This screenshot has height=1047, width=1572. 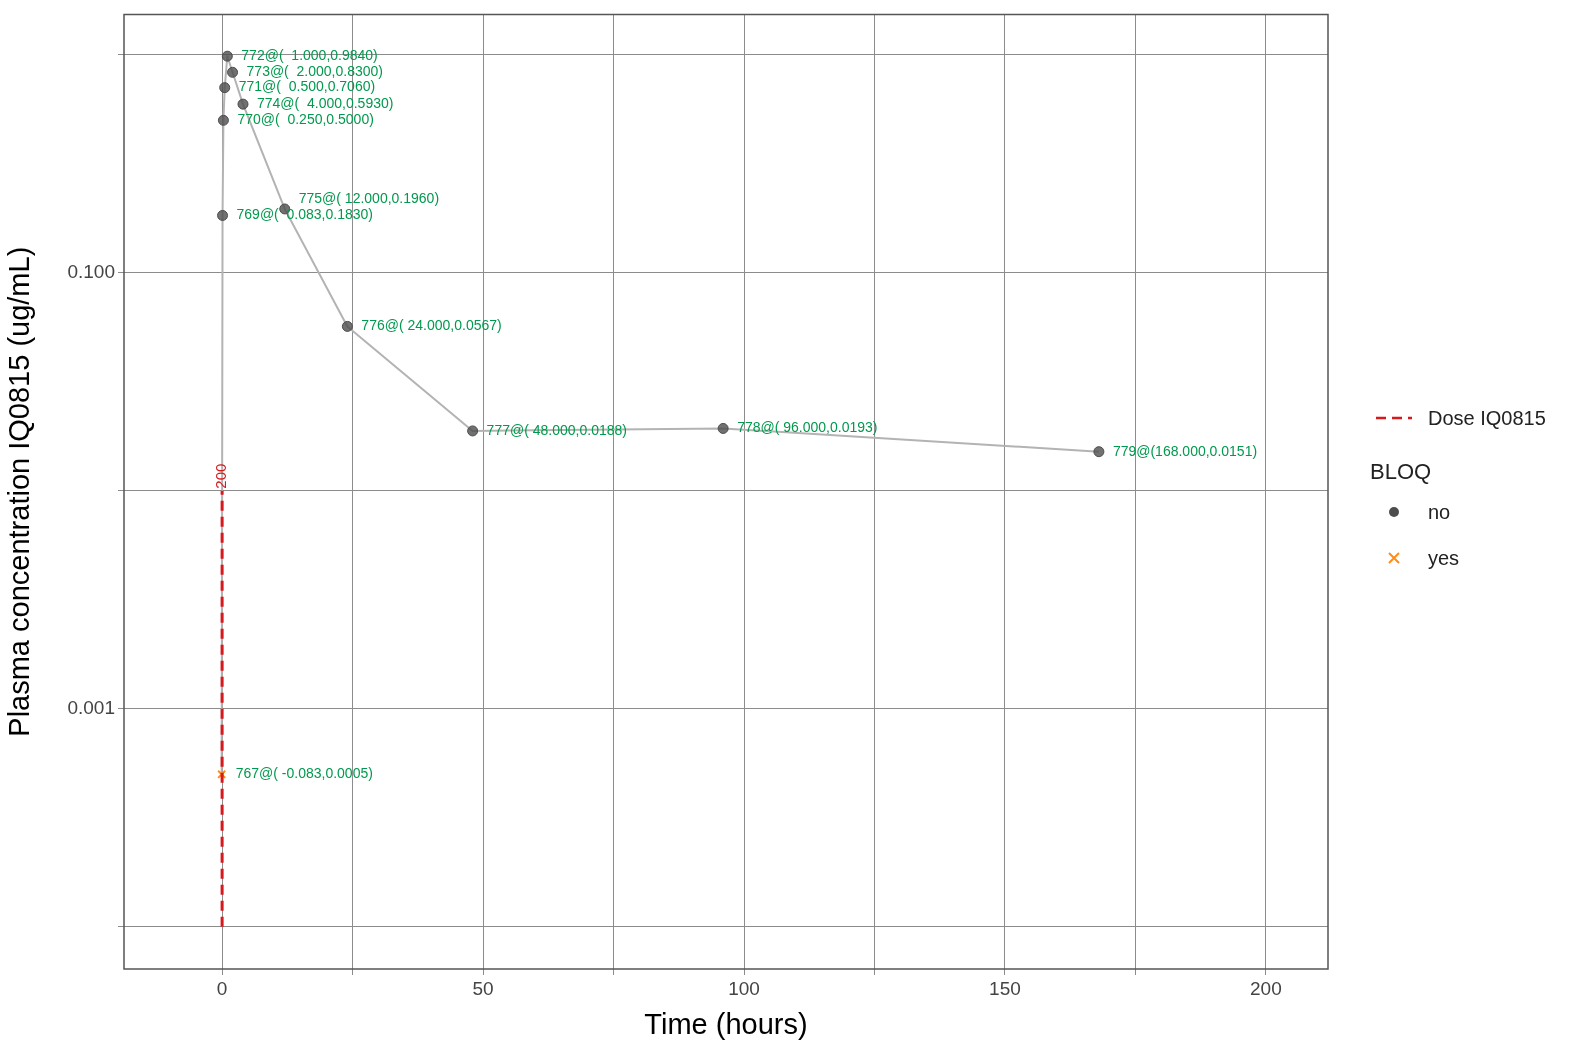 I want to click on annotation: 773@( 2.000,0.8300), so click(x=314, y=71).